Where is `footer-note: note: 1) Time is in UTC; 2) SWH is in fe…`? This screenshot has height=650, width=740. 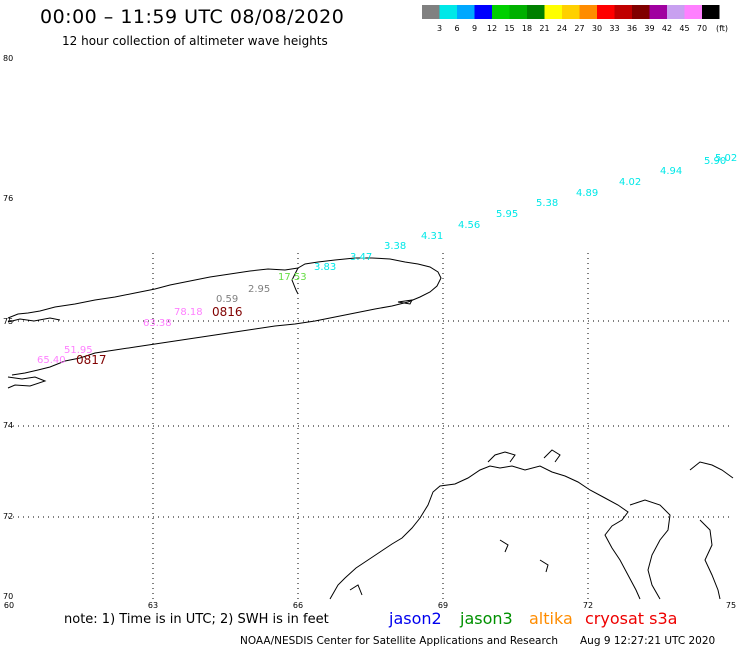
footer-note: note: 1) Time is in UTC; 2) SWH is in fe… is located at coordinates (196, 619).